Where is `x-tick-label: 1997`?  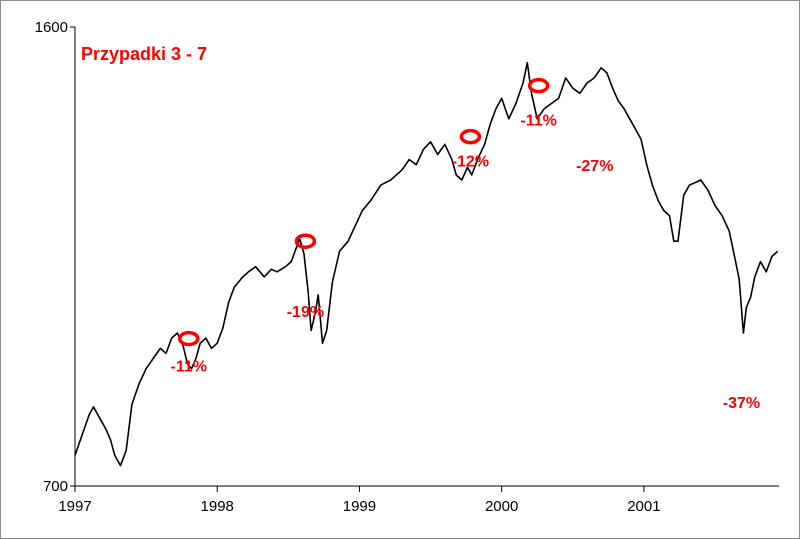 x-tick-label: 1997 is located at coordinates (74, 506).